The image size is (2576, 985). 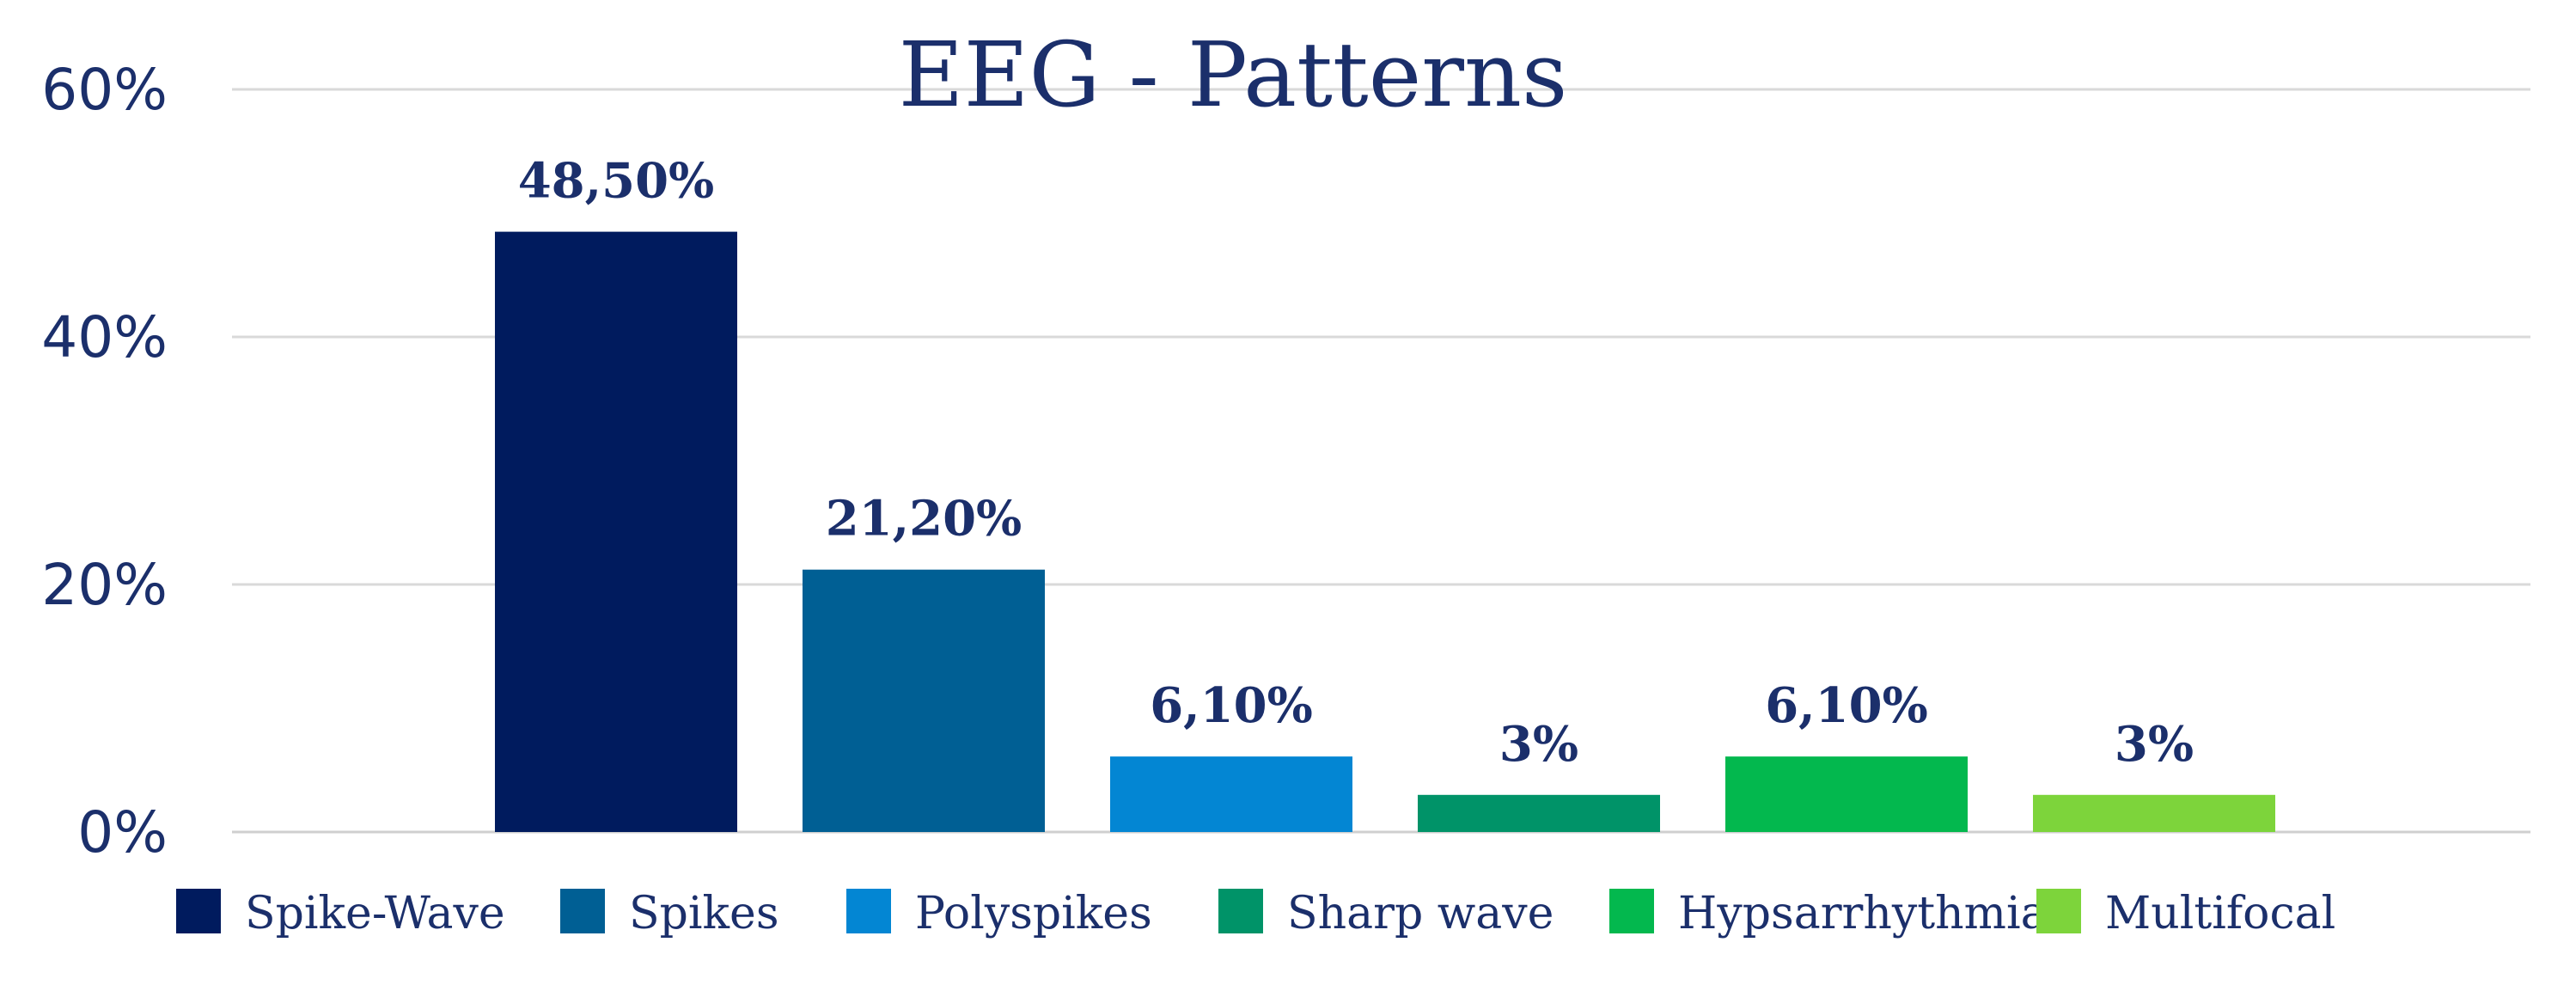 I want to click on legend-item: Spike-Wave, so click(x=340, y=913).